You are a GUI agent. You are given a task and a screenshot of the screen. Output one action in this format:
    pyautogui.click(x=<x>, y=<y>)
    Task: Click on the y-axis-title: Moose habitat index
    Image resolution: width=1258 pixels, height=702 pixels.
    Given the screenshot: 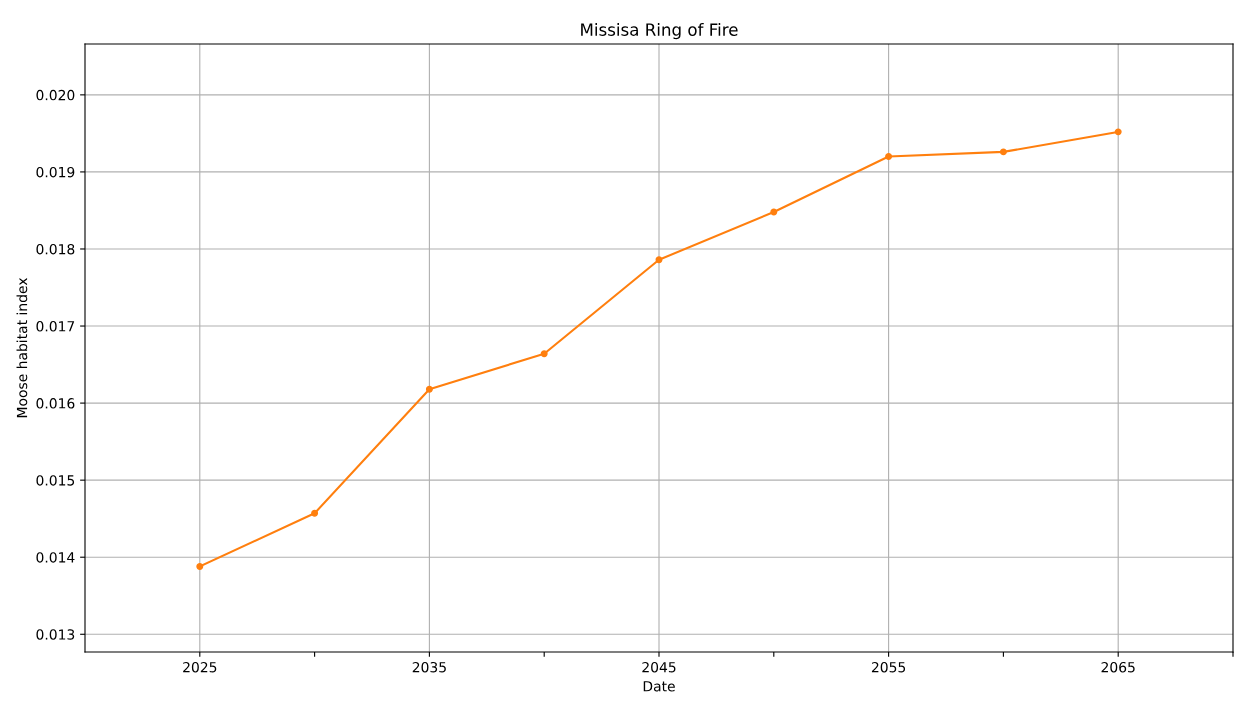 What is the action you would take?
    pyautogui.click(x=22, y=347)
    